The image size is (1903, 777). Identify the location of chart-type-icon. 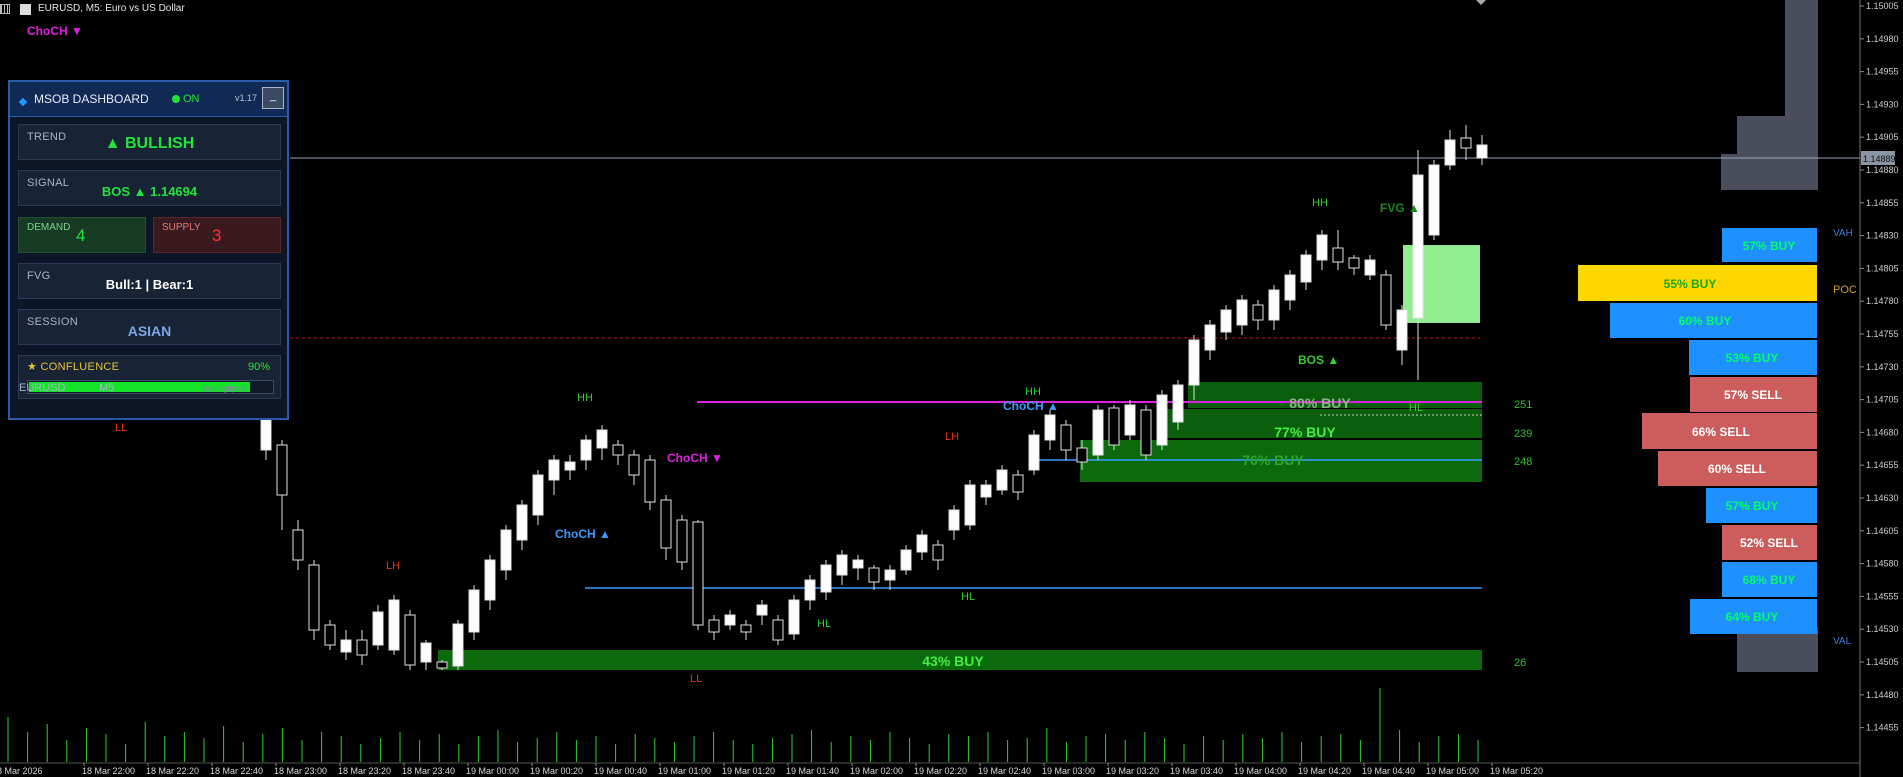
(25, 9).